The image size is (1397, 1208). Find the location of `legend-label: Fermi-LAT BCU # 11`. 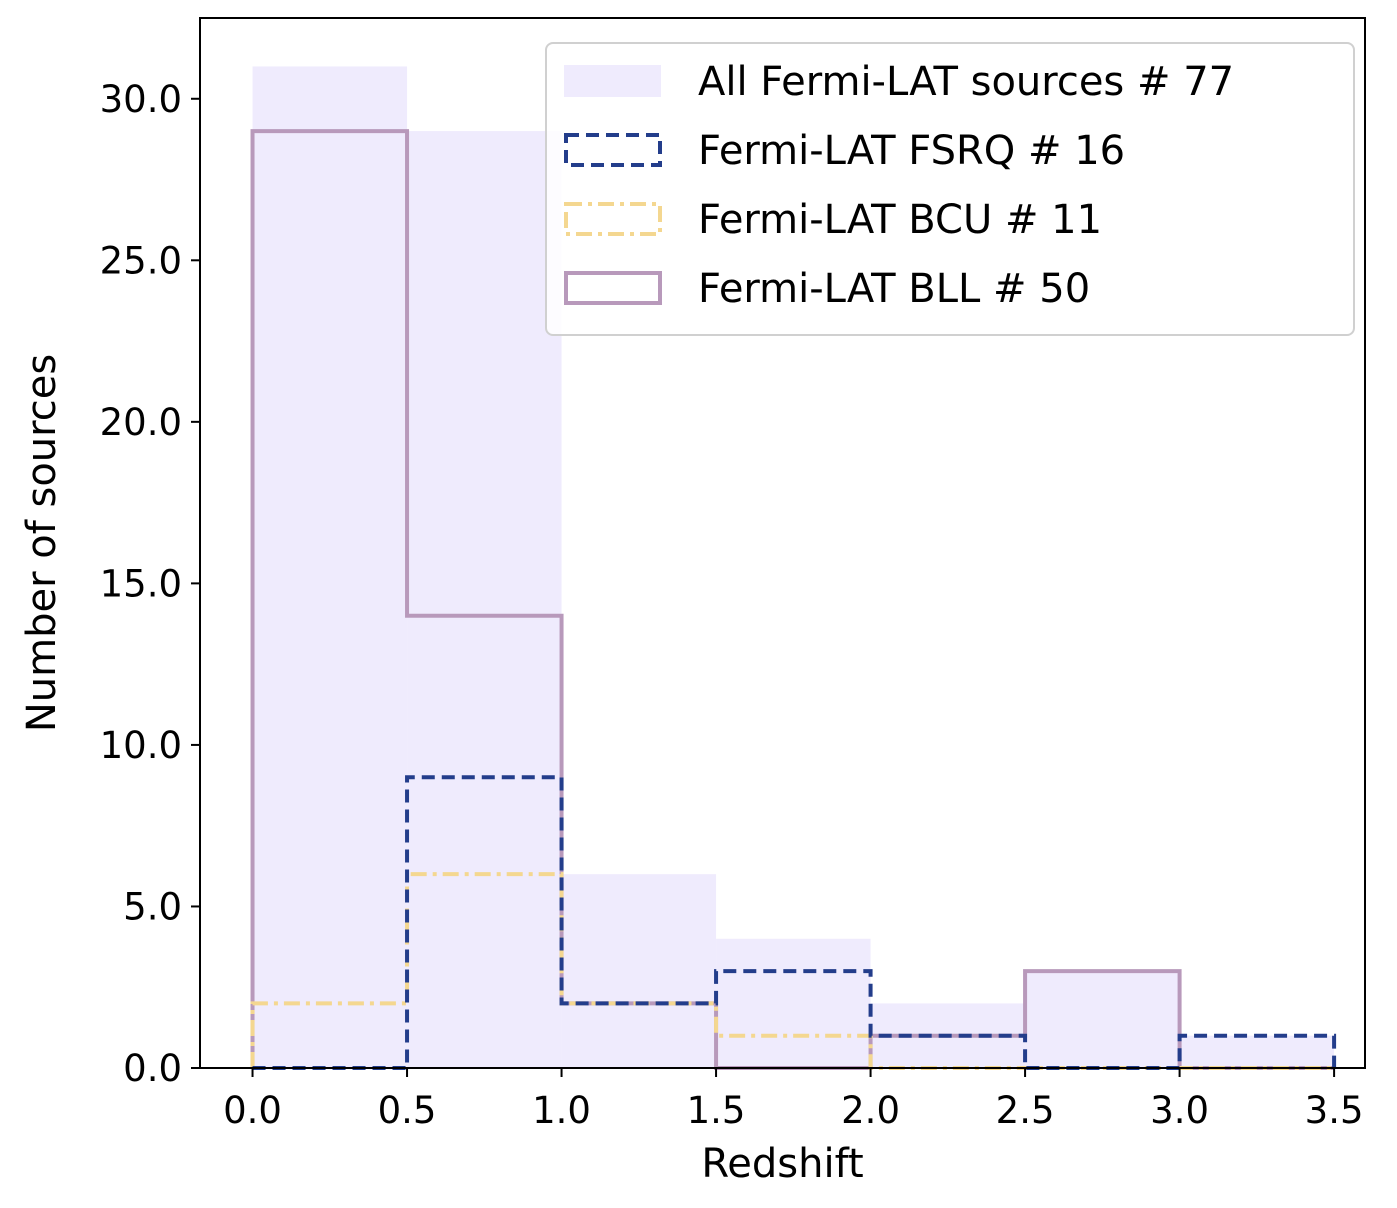

legend-label: Fermi-LAT BCU # 11 is located at coordinates (900, 220).